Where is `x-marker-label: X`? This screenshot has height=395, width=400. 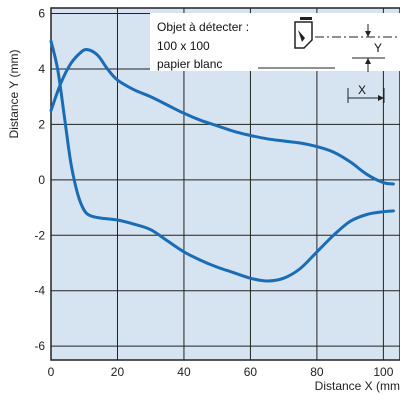
x-marker-label: X is located at coordinates (362, 90).